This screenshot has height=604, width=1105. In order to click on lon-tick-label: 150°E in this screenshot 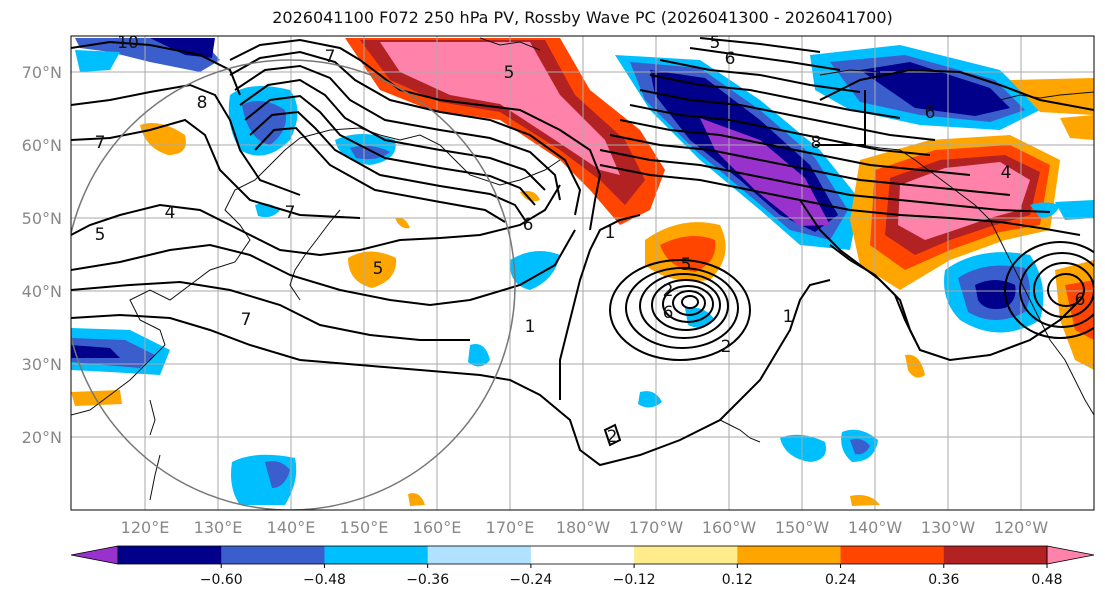, I will do `click(364, 527)`.